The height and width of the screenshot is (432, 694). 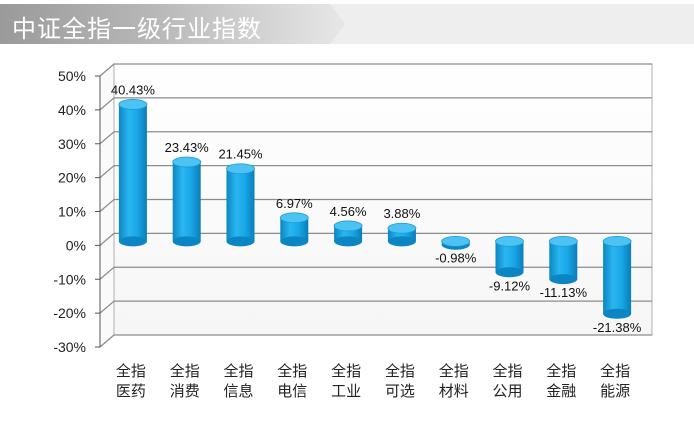 What do you see at coordinates (72, 144) in the screenshot?
I see `y-tick-label: 30%` at bounding box center [72, 144].